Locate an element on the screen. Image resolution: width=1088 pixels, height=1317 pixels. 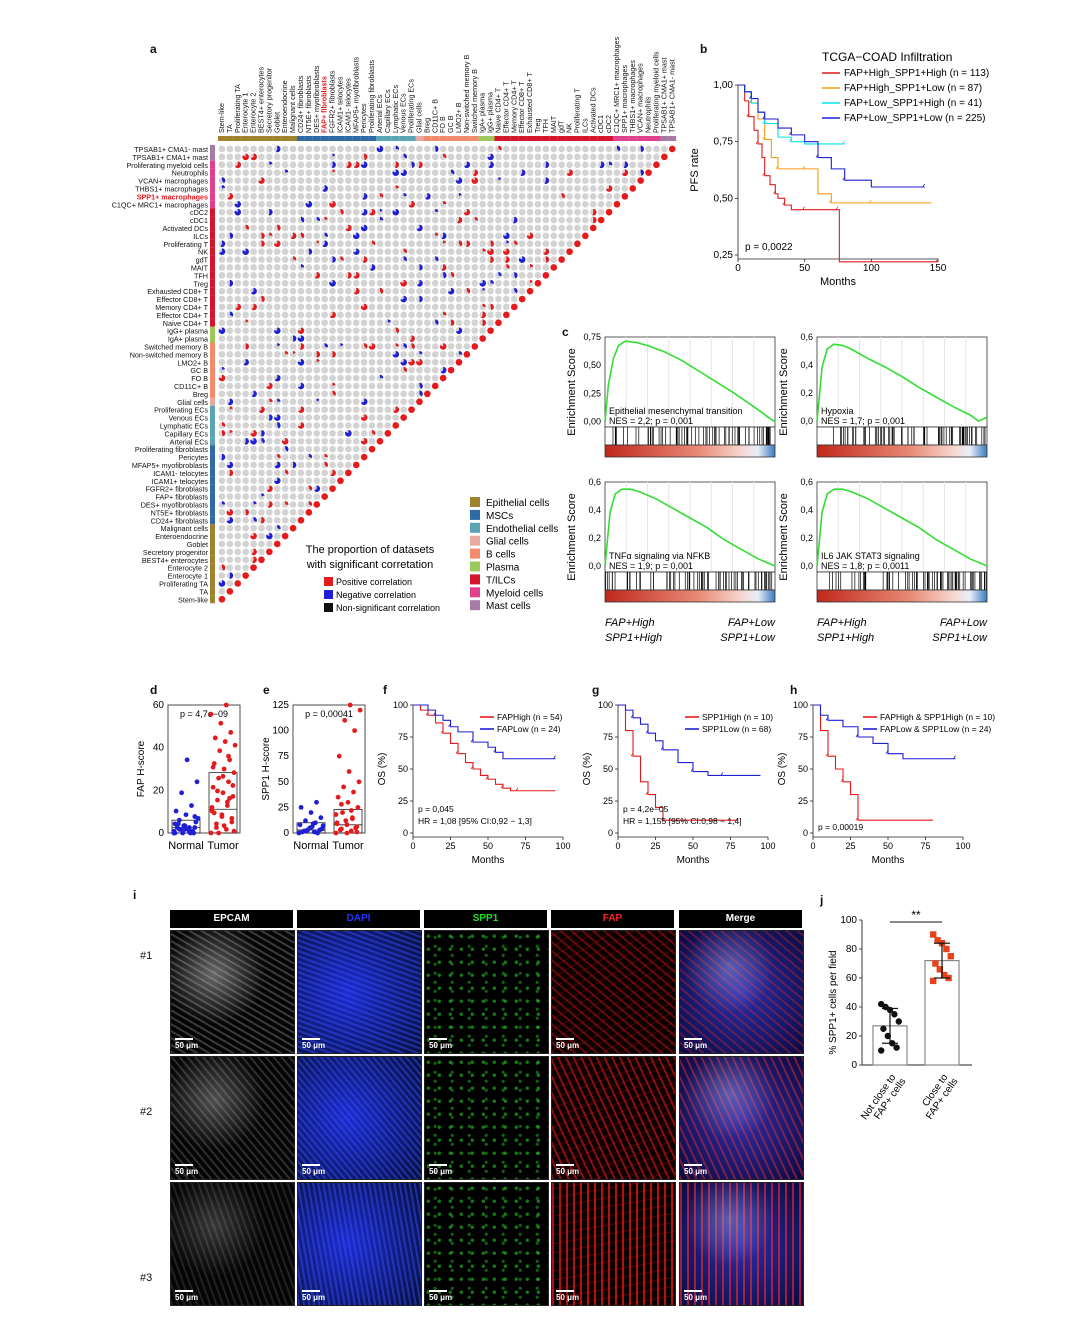
y-tick-label: 0,25 is located at coordinates (724, 255).